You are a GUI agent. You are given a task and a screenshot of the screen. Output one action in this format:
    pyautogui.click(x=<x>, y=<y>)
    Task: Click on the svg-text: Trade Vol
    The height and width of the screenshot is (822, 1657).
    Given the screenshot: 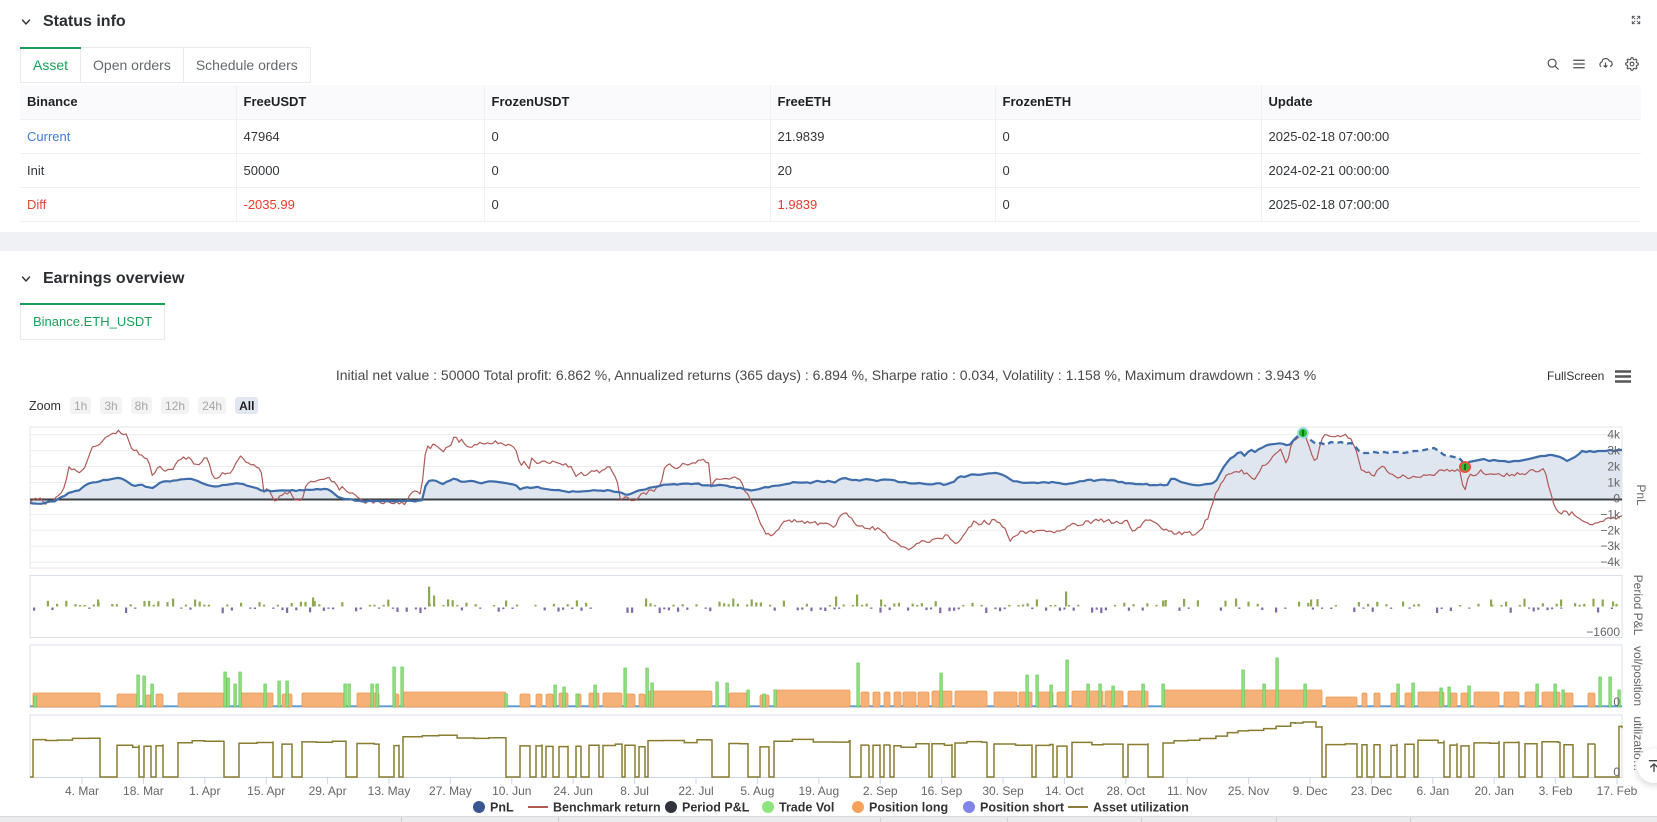 What is the action you would take?
    pyautogui.click(x=806, y=808)
    